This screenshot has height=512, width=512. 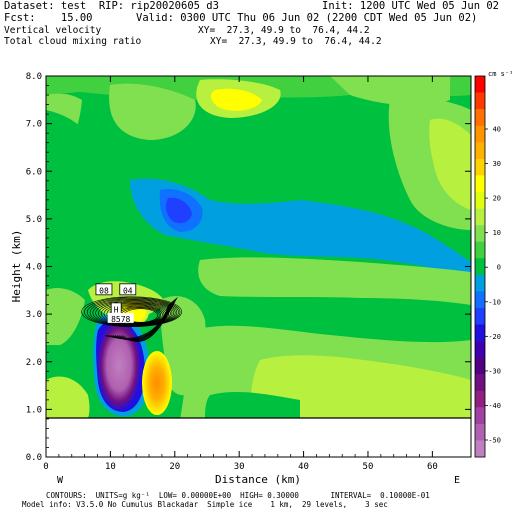 I want to click on y-tick-label: 3.0, so click(x=34, y=315).